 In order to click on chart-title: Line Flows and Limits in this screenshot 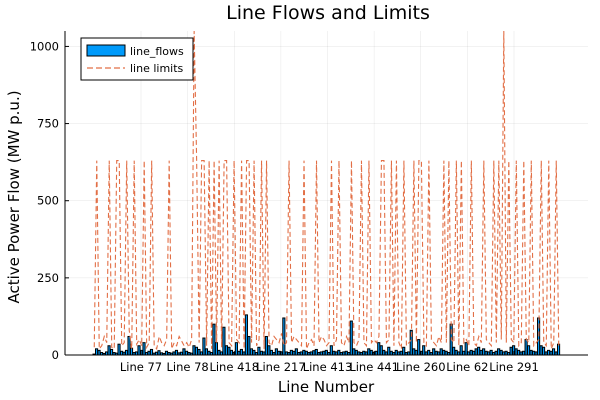, I will do `click(328, 13)`.